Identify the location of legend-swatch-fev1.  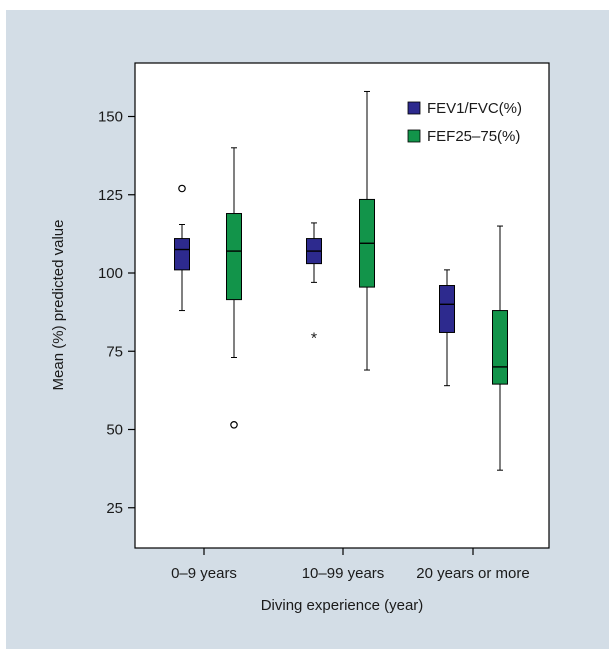
(414, 108).